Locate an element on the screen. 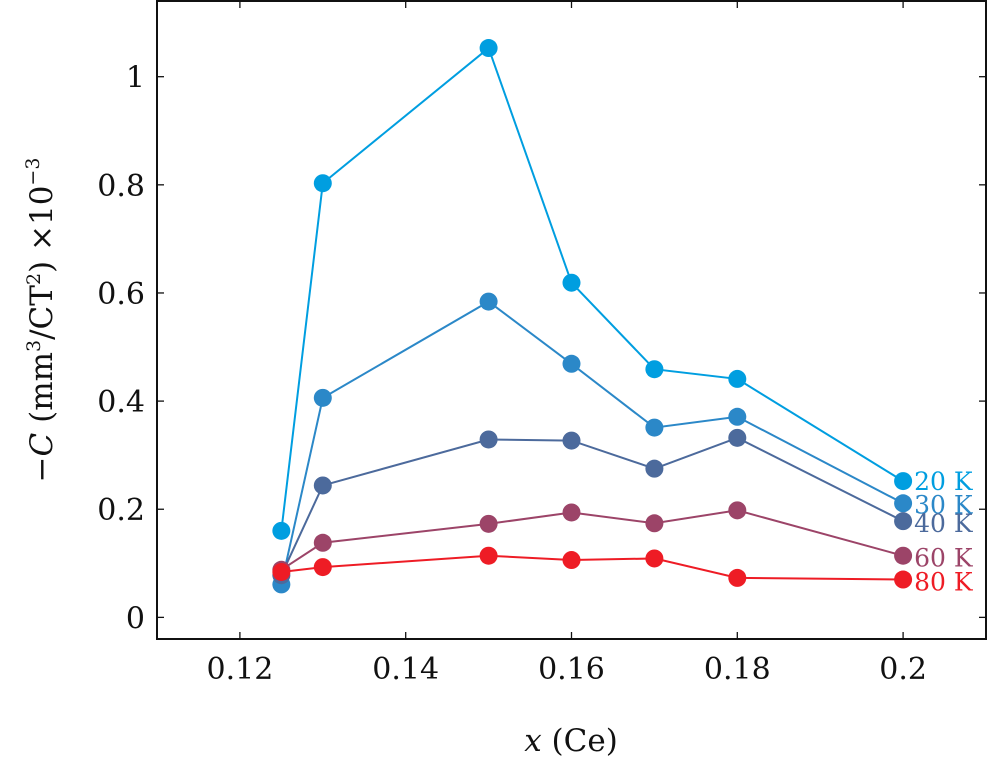  y-tick-label: 0.2 is located at coordinates (121, 510).